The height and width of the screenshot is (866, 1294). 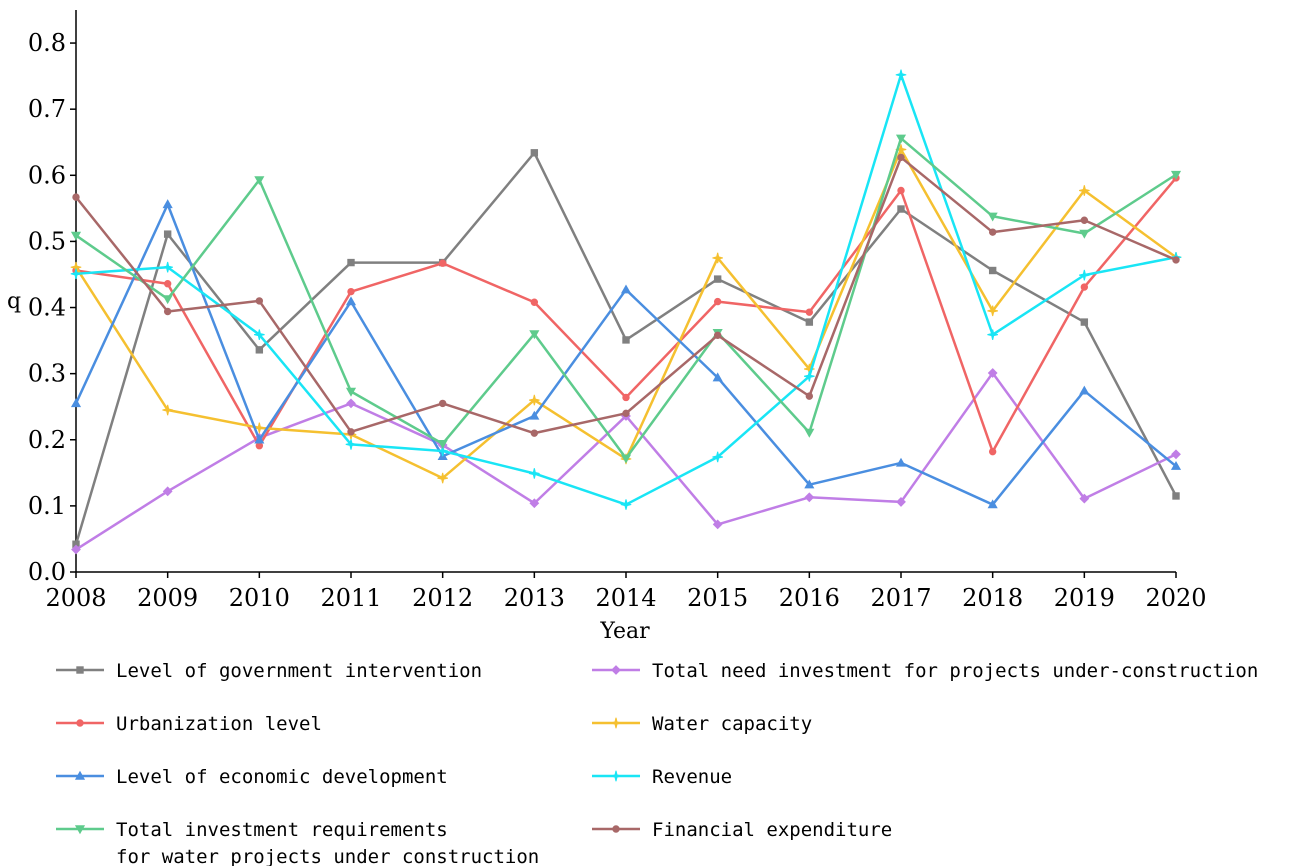 I want to click on legend-item: Water capacity, so click(x=702, y=724).